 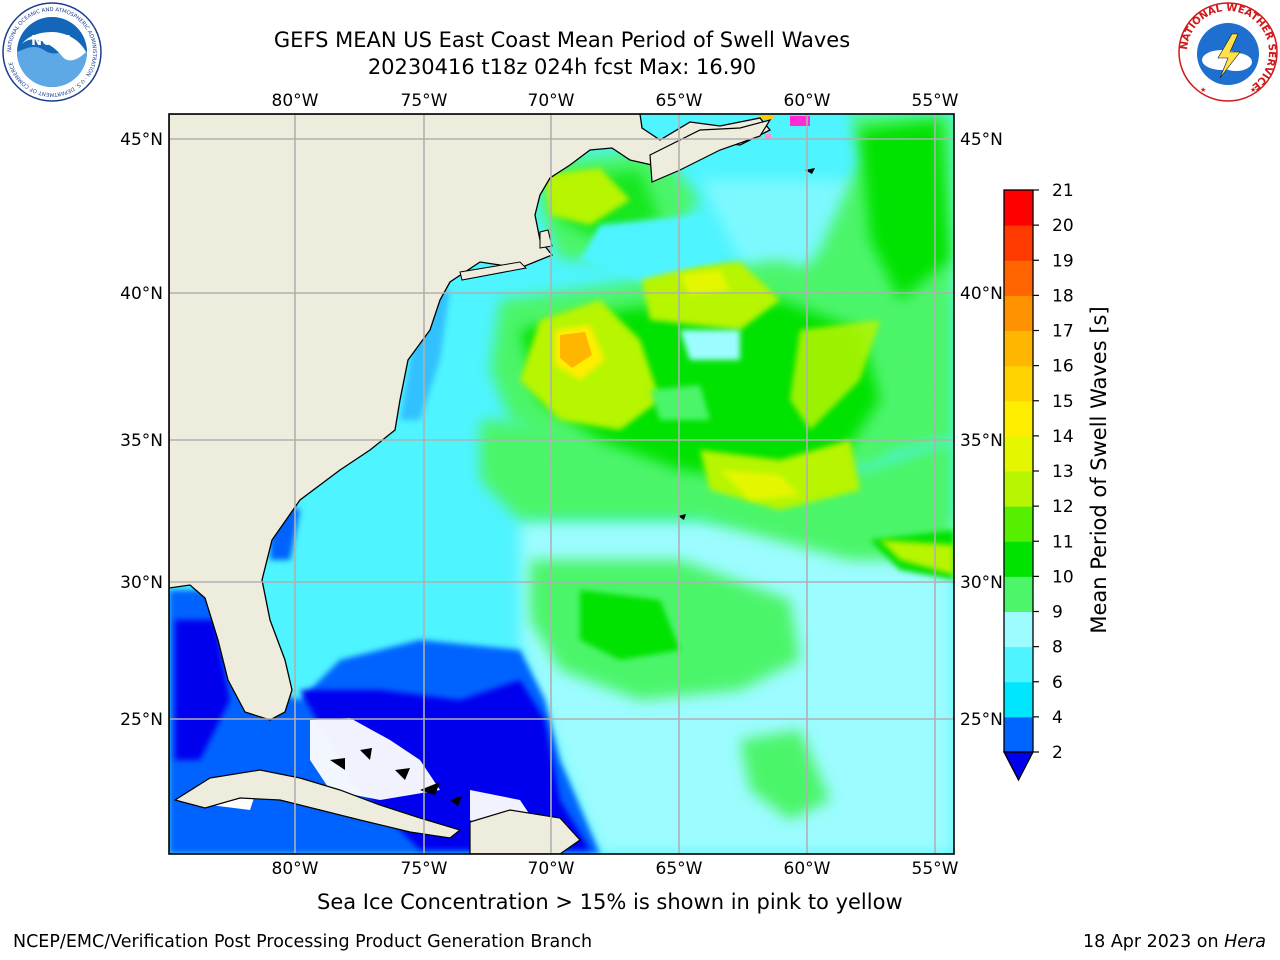 What do you see at coordinates (141, 294) in the screenshot?
I see `lat-label-left: 40°N` at bounding box center [141, 294].